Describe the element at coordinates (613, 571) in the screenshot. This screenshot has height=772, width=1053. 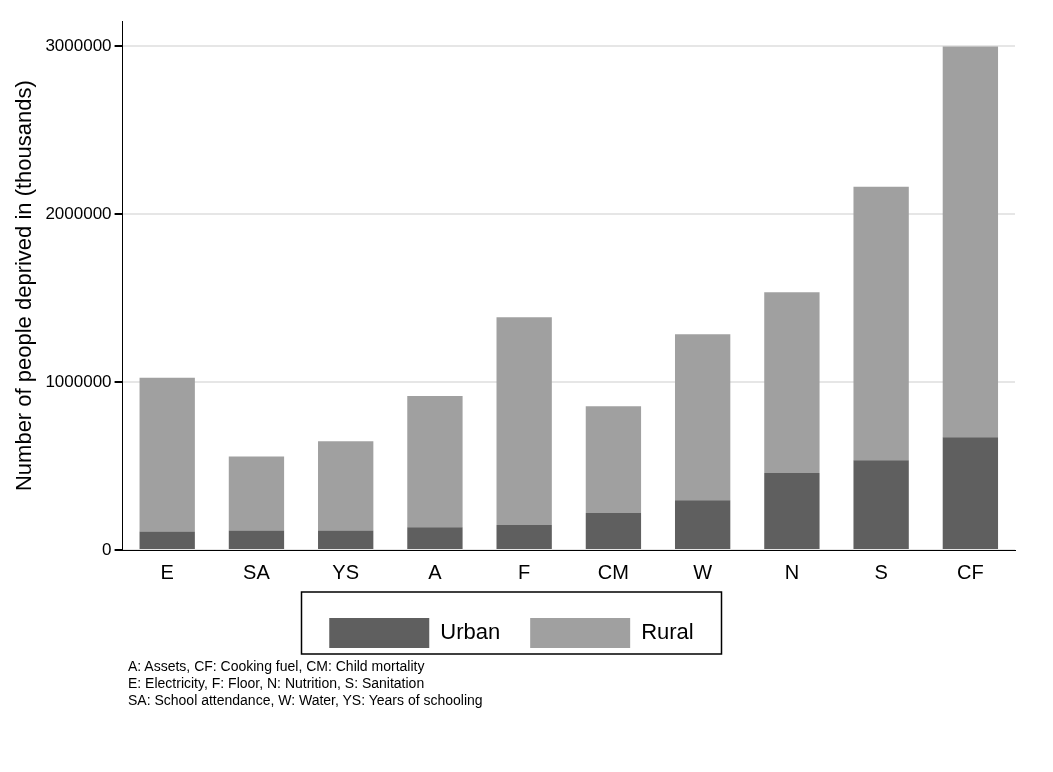
I see `x-tick-label: CM` at that location.